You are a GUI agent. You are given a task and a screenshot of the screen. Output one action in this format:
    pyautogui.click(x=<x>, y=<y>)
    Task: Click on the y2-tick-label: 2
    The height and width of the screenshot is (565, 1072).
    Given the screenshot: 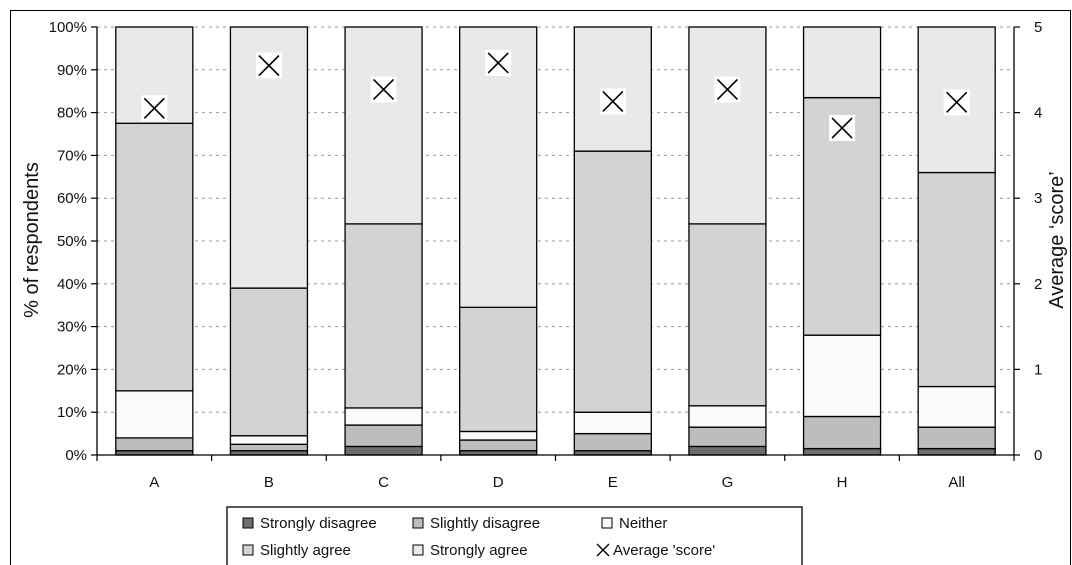 What is the action you would take?
    pyautogui.click(x=1038, y=284)
    